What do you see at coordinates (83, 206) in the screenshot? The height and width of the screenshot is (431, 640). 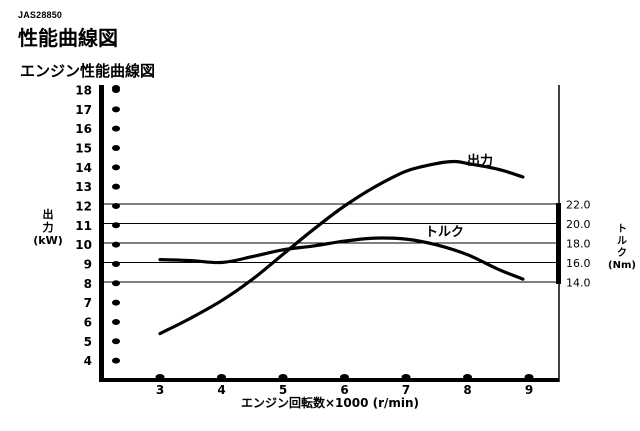 I see `left-tick-label: 12` at bounding box center [83, 206].